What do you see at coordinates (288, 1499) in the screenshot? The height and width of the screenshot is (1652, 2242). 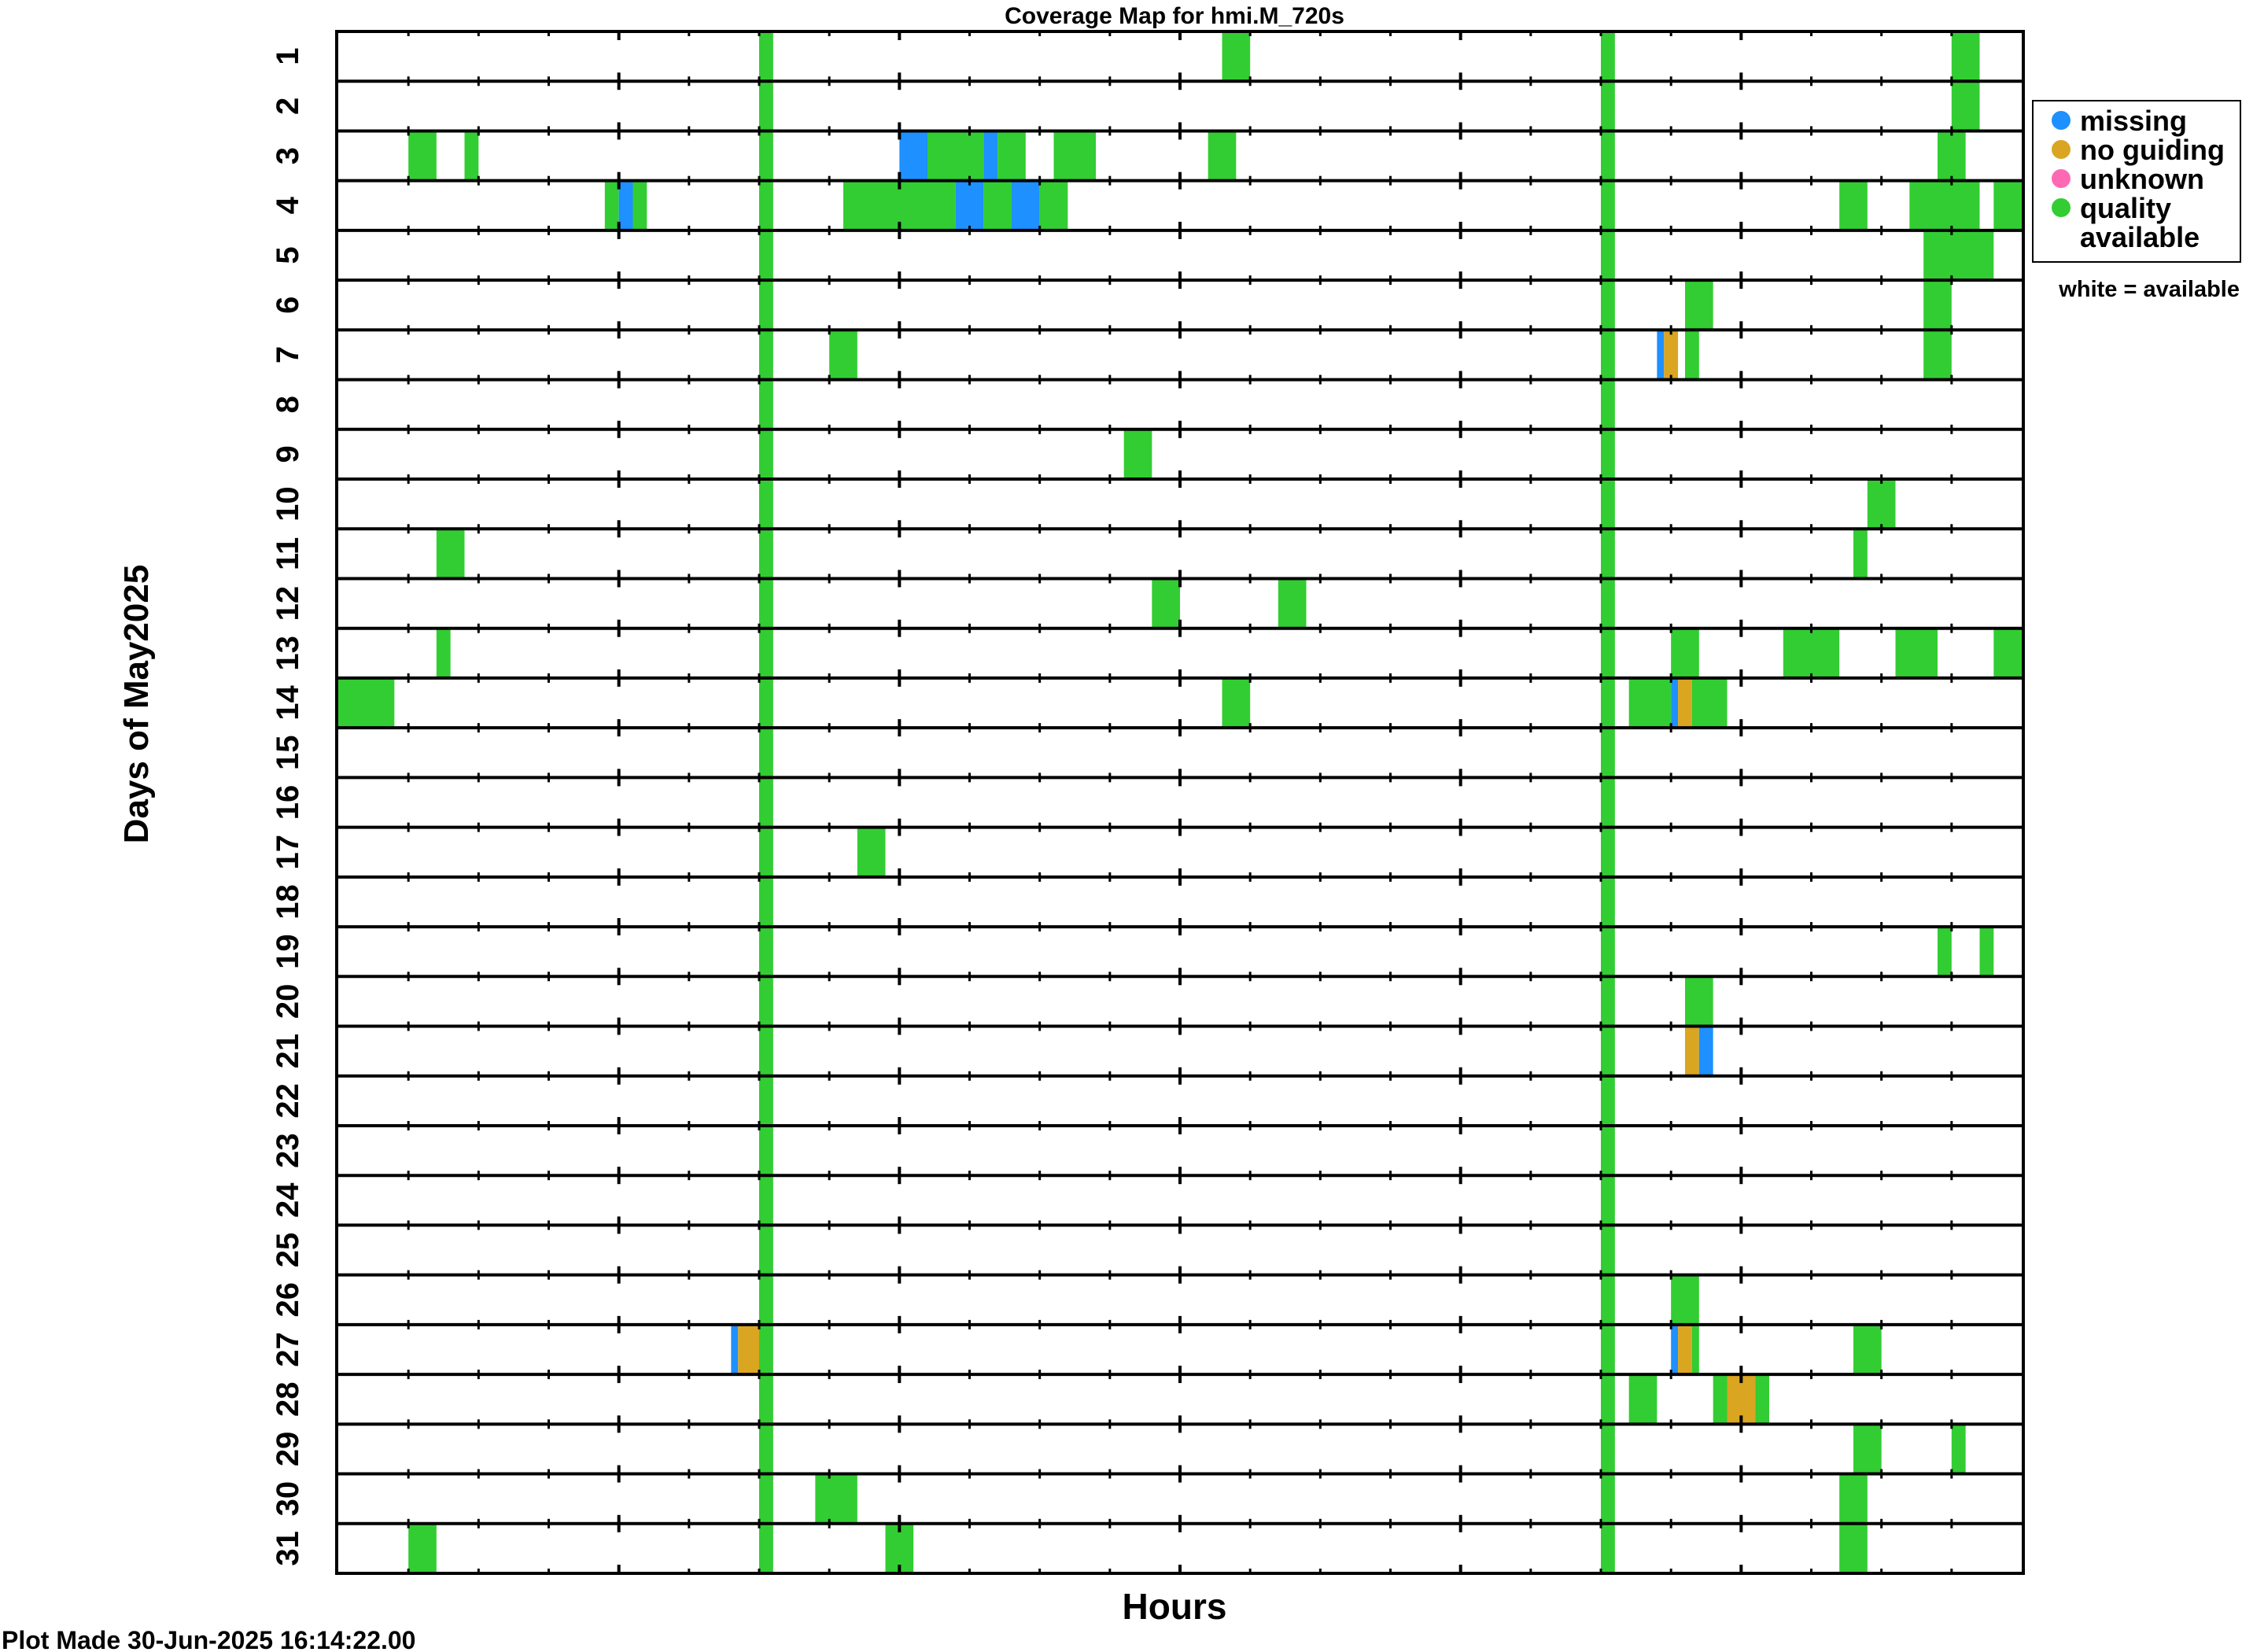 I see `day-label-30: 30` at bounding box center [288, 1499].